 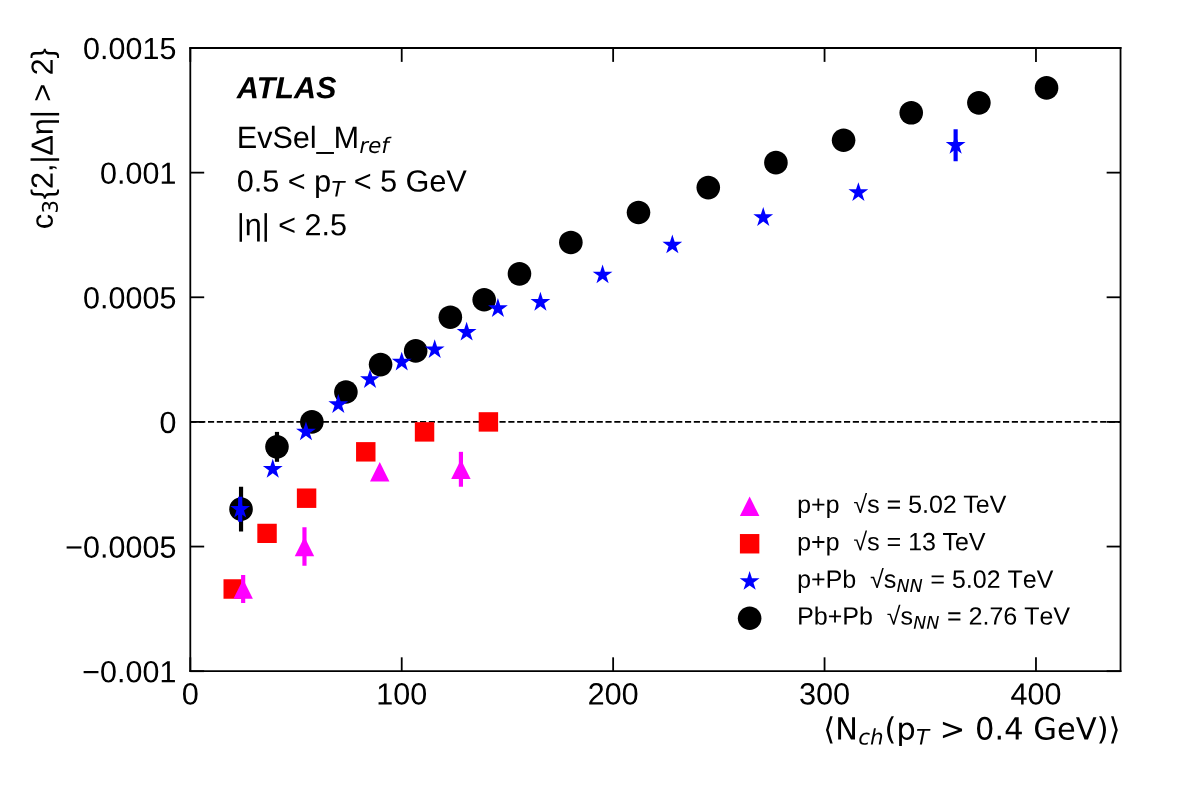 What do you see at coordinates (190, 694) in the screenshot?
I see `x-tick-label: 0` at bounding box center [190, 694].